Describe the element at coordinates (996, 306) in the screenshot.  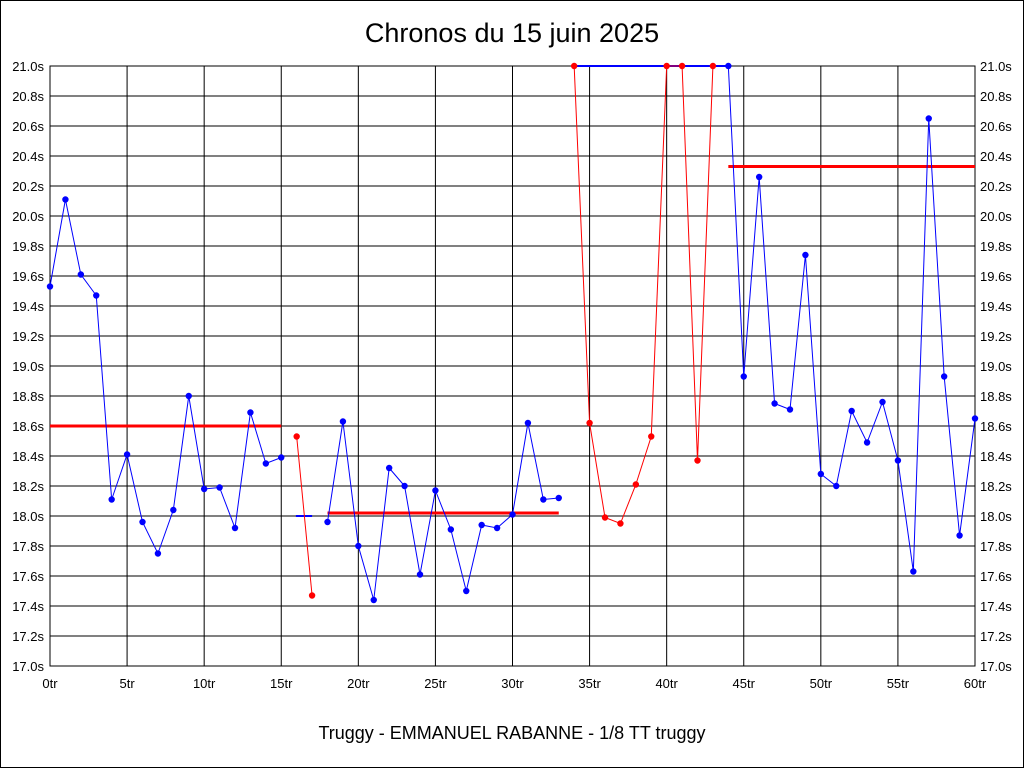
I see `y-tick-label-right: 19.4s` at that location.